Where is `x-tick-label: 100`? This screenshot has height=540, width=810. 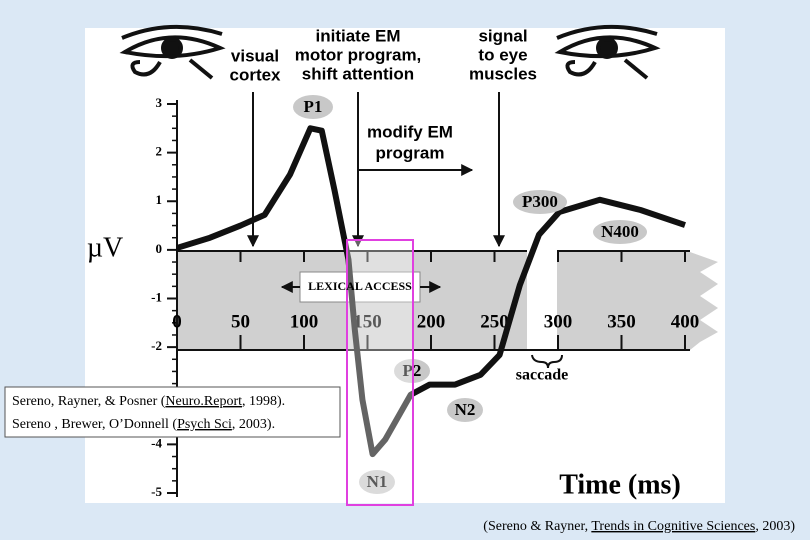 x-tick-label: 100 is located at coordinates (304, 321).